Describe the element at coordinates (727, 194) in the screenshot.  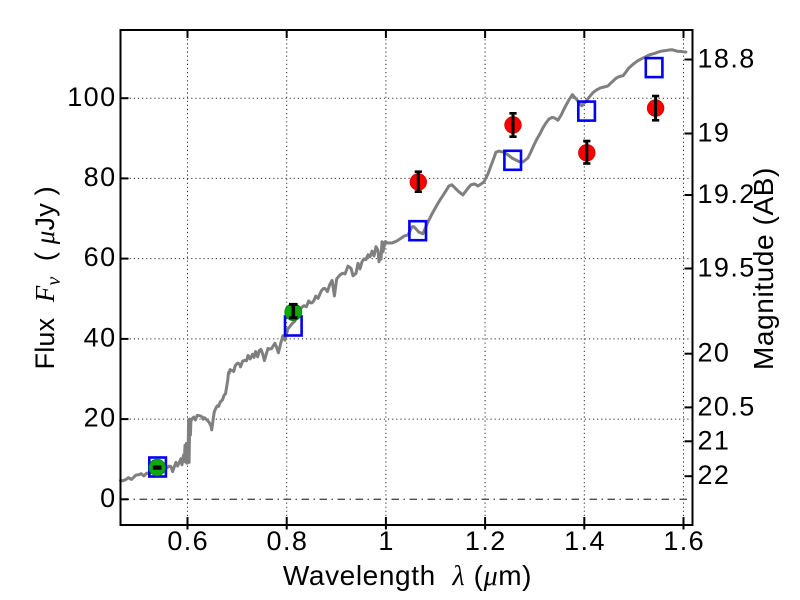
I see `svg-text: 19.2` at that location.